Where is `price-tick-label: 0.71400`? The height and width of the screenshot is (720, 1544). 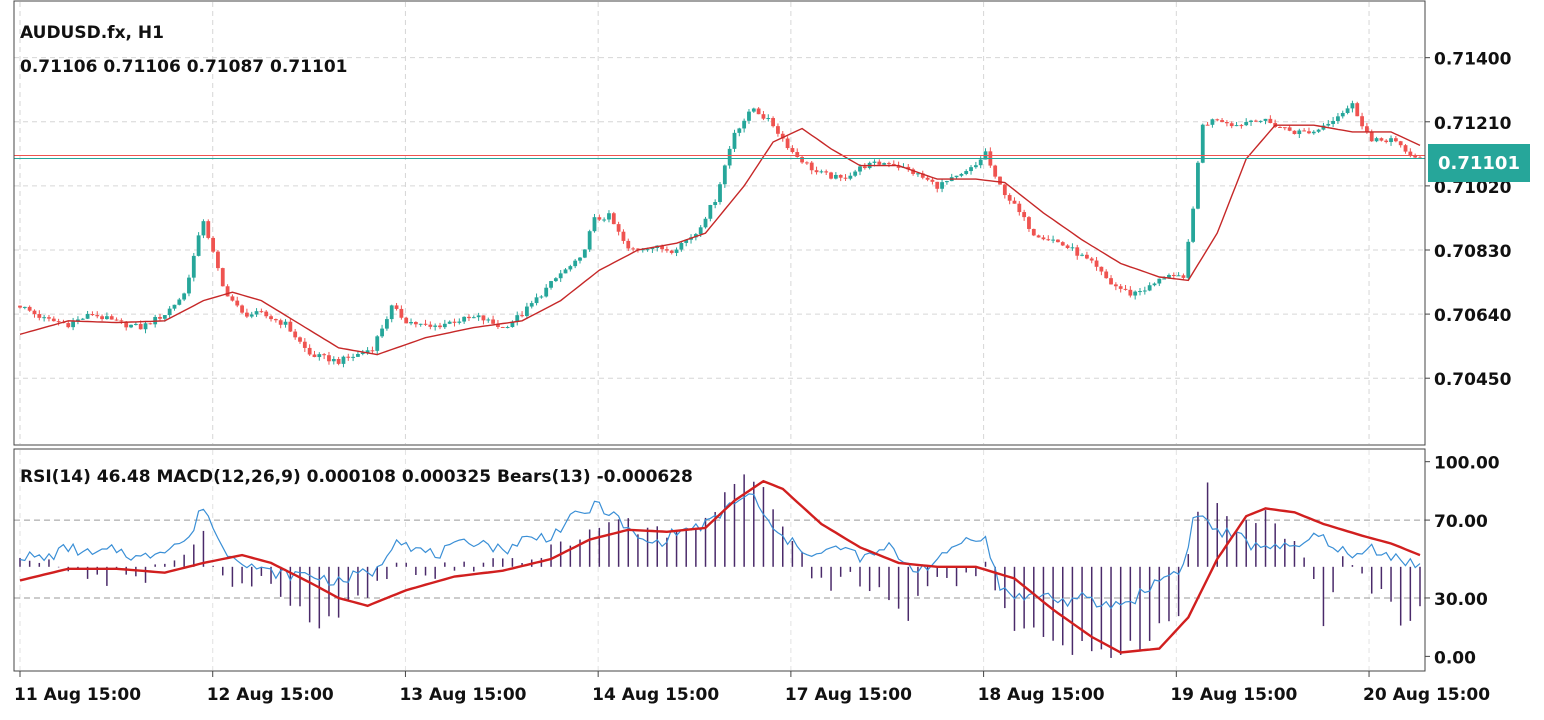 price-tick-label: 0.71400 is located at coordinates (1473, 60).